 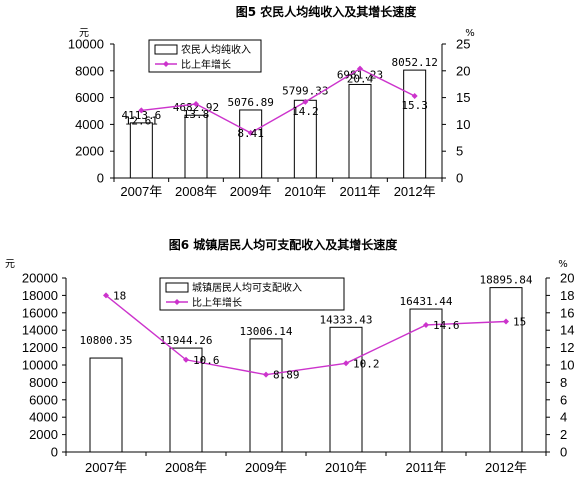 I want to click on growth-value-label: 15.3, so click(x=414, y=105).